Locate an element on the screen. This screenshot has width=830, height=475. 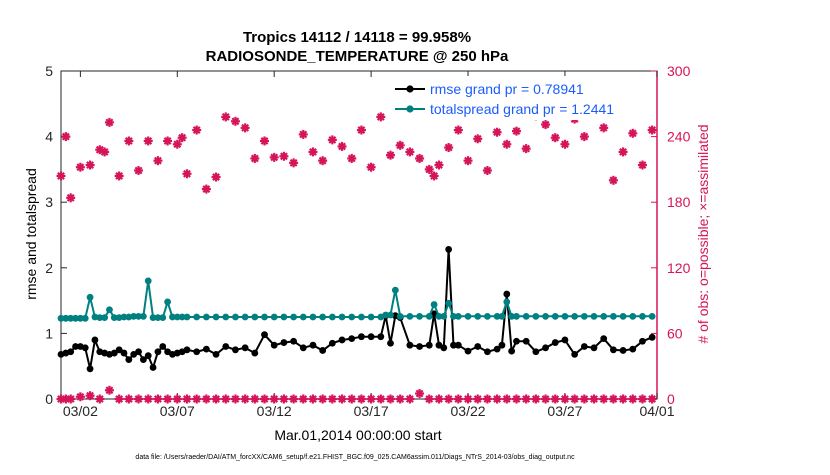
legend-rmse-label: rmse grand pr = 0.78941 is located at coordinates (507, 89).